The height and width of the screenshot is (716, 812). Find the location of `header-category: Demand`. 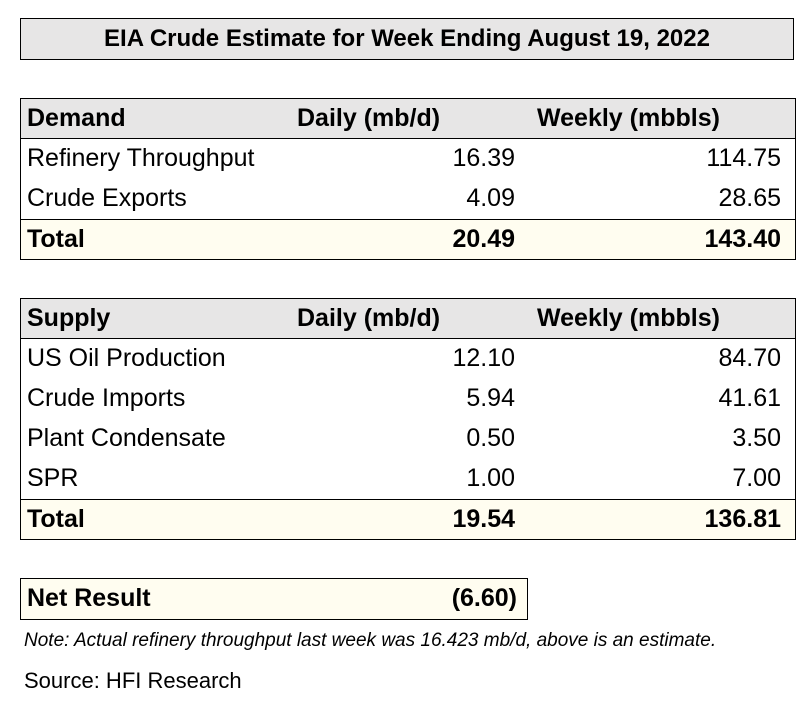

header-category: Demand is located at coordinates (76, 118).